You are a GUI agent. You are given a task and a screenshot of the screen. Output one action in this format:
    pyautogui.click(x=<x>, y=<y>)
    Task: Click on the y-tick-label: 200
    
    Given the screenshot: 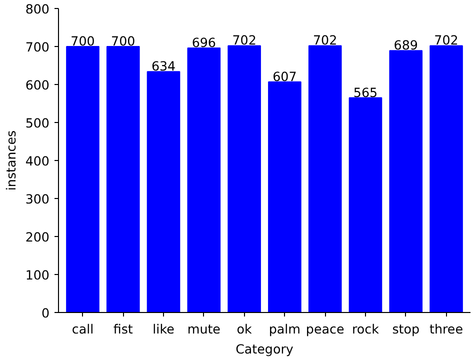 What is the action you would take?
    pyautogui.click(x=37, y=237)
    